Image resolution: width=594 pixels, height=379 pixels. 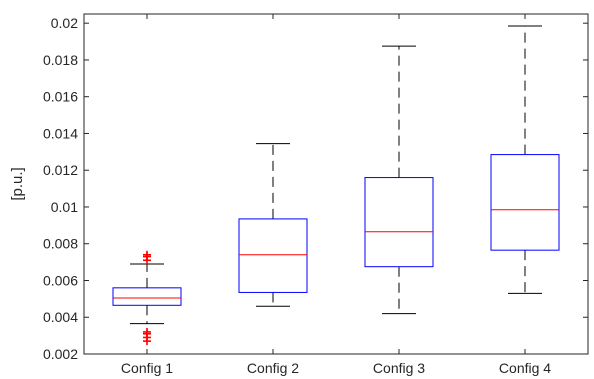 I want to click on x-tick-label: Config 2, so click(x=273, y=368).